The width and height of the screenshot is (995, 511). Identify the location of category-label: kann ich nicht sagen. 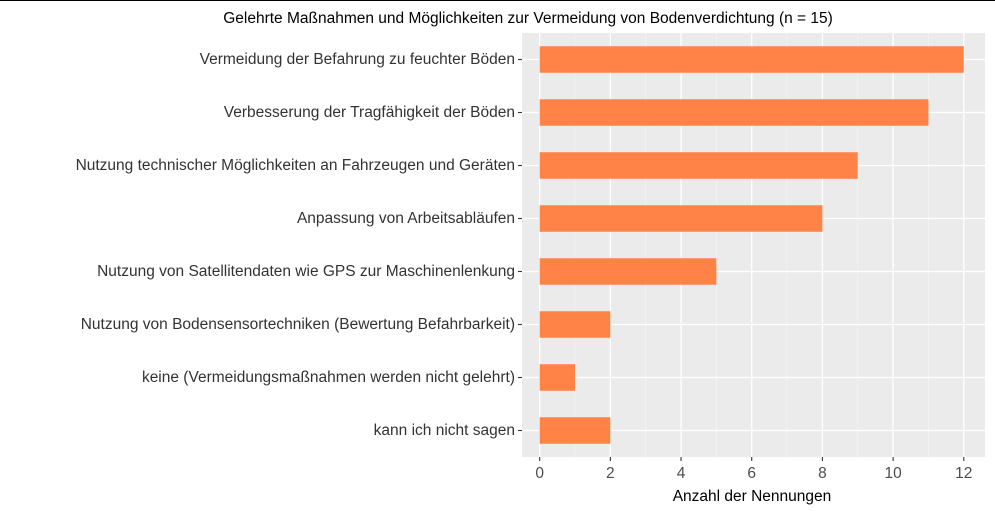
(444, 430).